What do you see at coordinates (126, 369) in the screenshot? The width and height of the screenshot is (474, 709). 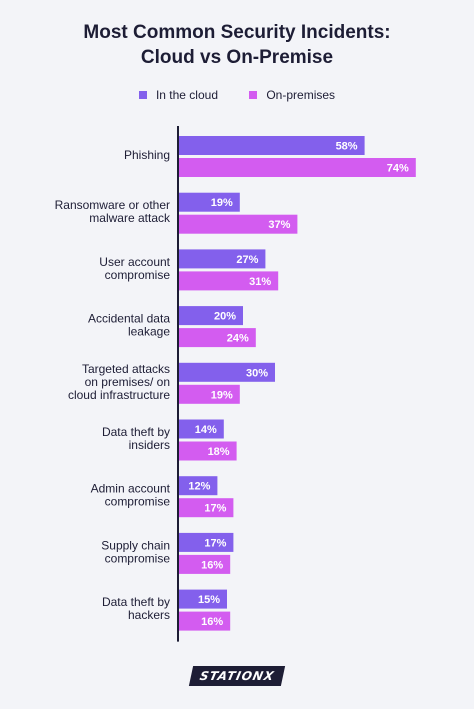 I see `category-label: Targeted attacks` at bounding box center [126, 369].